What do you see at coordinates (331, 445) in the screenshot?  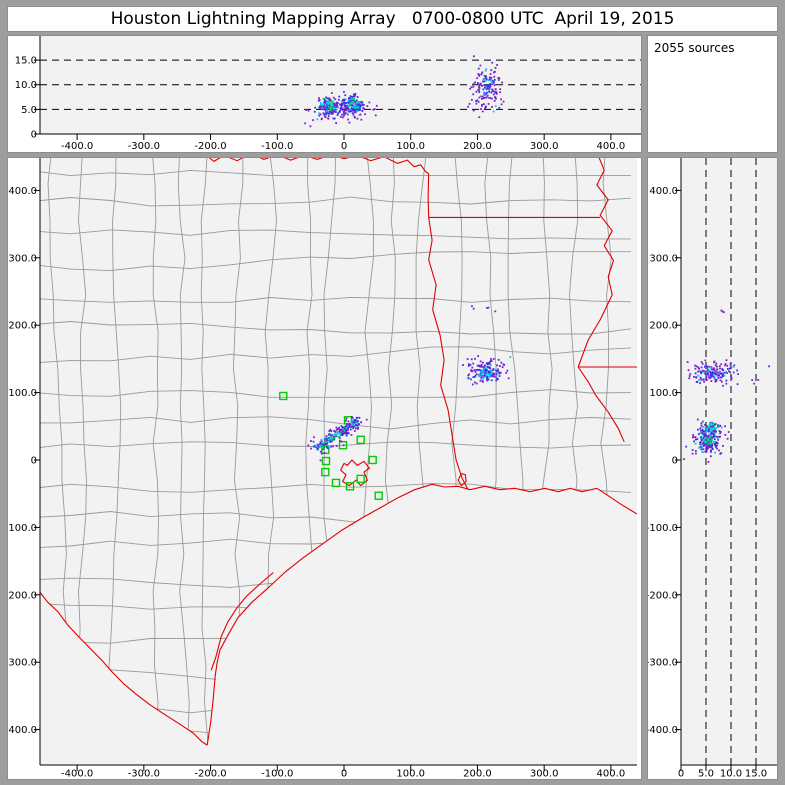 I see `lma-stations` at bounding box center [331, 445].